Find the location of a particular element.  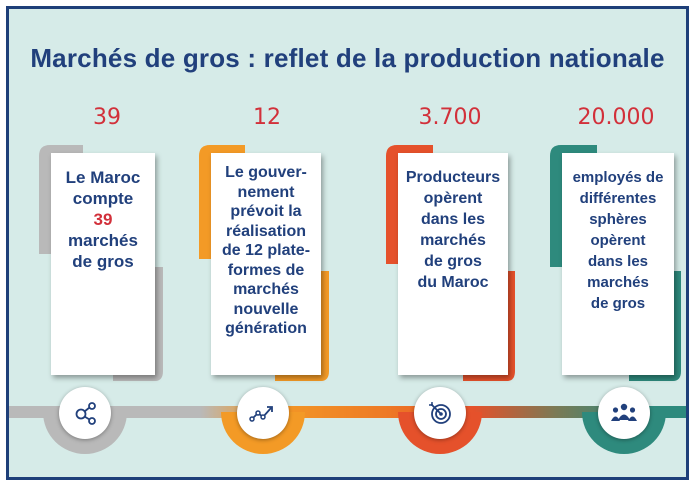

card-line: différentes is located at coordinates (618, 198).